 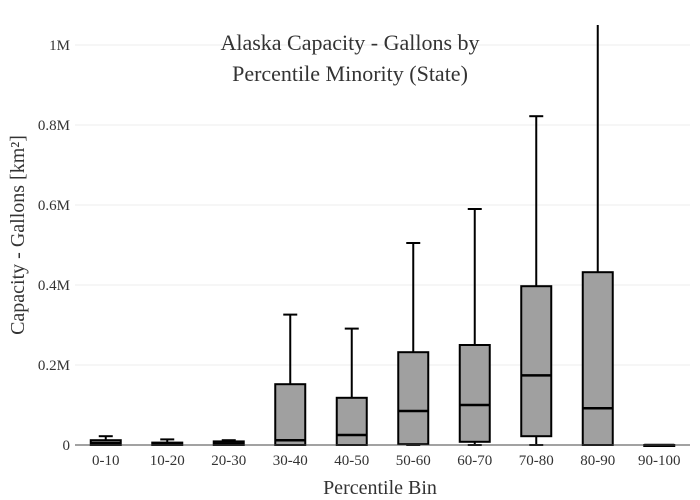 What do you see at coordinates (290, 461) in the screenshot?
I see `x-tick-label: 30-40` at bounding box center [290, 461].